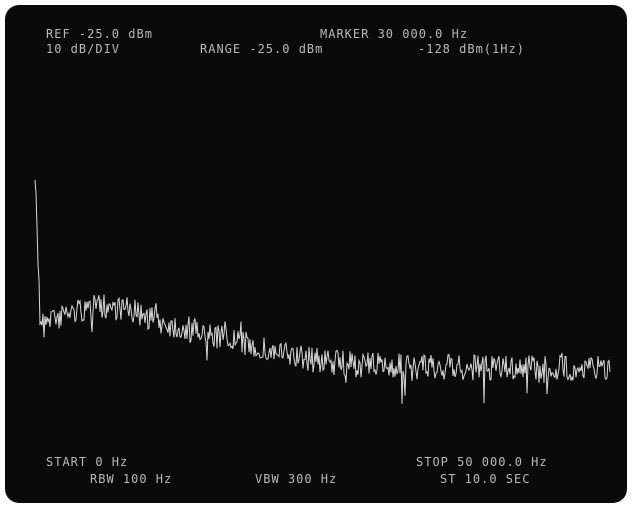  Describe the element at coordinates (394, 34) in the screenshot. I see `marker-frequency: MARKER 30 000.0 Hz` at that location.